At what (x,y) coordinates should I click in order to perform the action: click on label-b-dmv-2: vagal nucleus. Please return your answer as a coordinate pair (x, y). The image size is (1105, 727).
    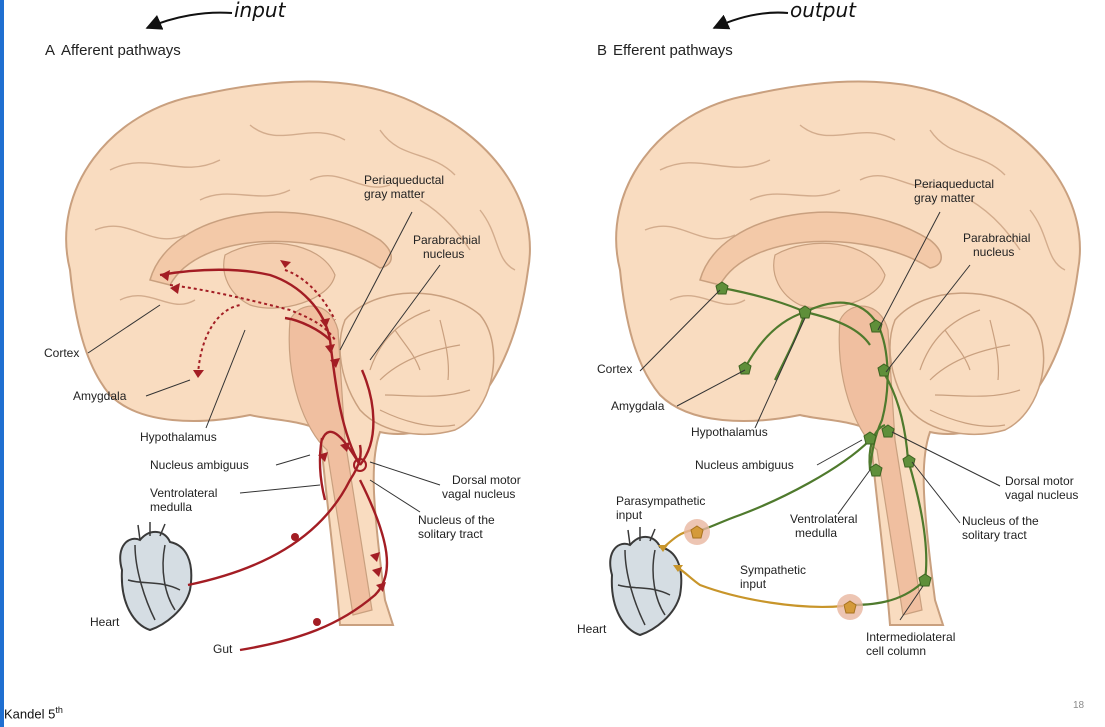
    Looking at the image, I should click on (1041, 495).